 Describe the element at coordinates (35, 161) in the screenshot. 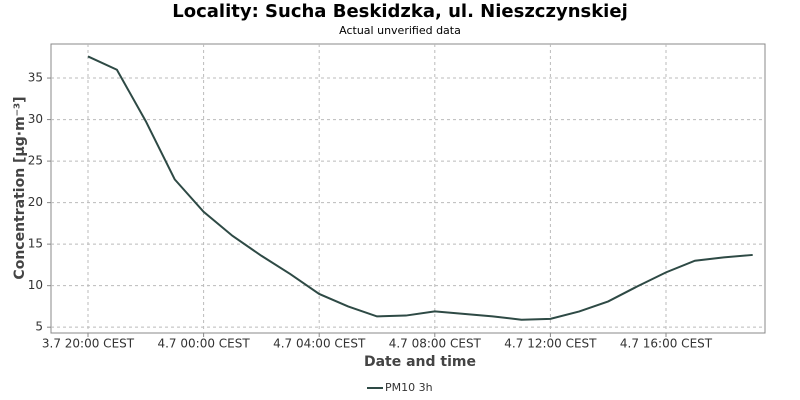

I see `y-tick-label: 25` at that location.